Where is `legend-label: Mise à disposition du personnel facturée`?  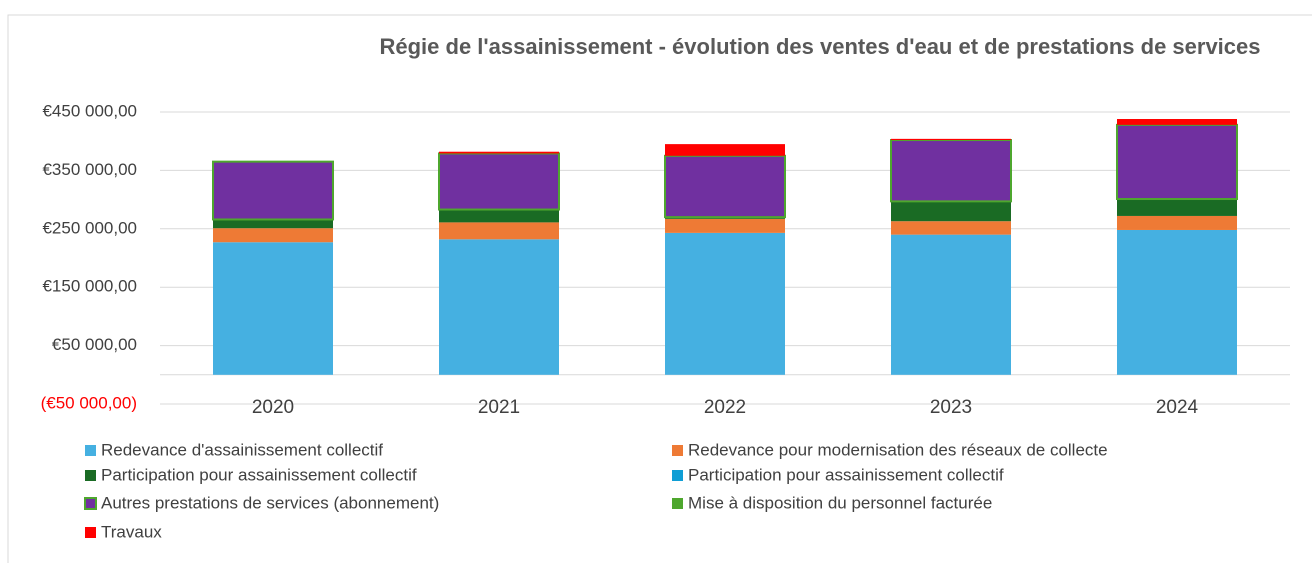
legend-label: Mise à disposition du personnel facturée is located at coordinates (840, 502).